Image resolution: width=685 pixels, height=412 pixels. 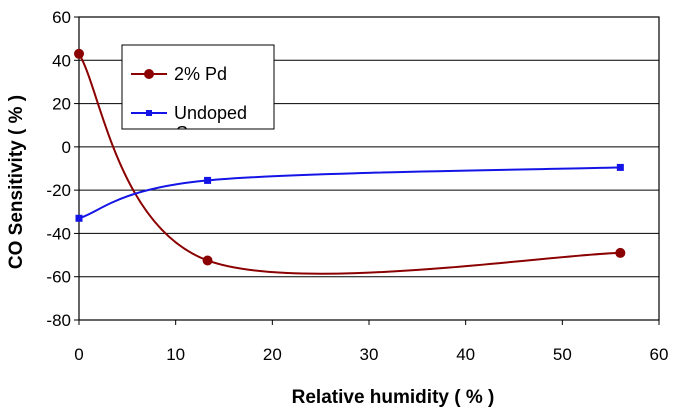 What do you see at coordinates (78, 354) in the screenshot?
I see `x-tick-label-0: 0` at bounding box center [78, 354].